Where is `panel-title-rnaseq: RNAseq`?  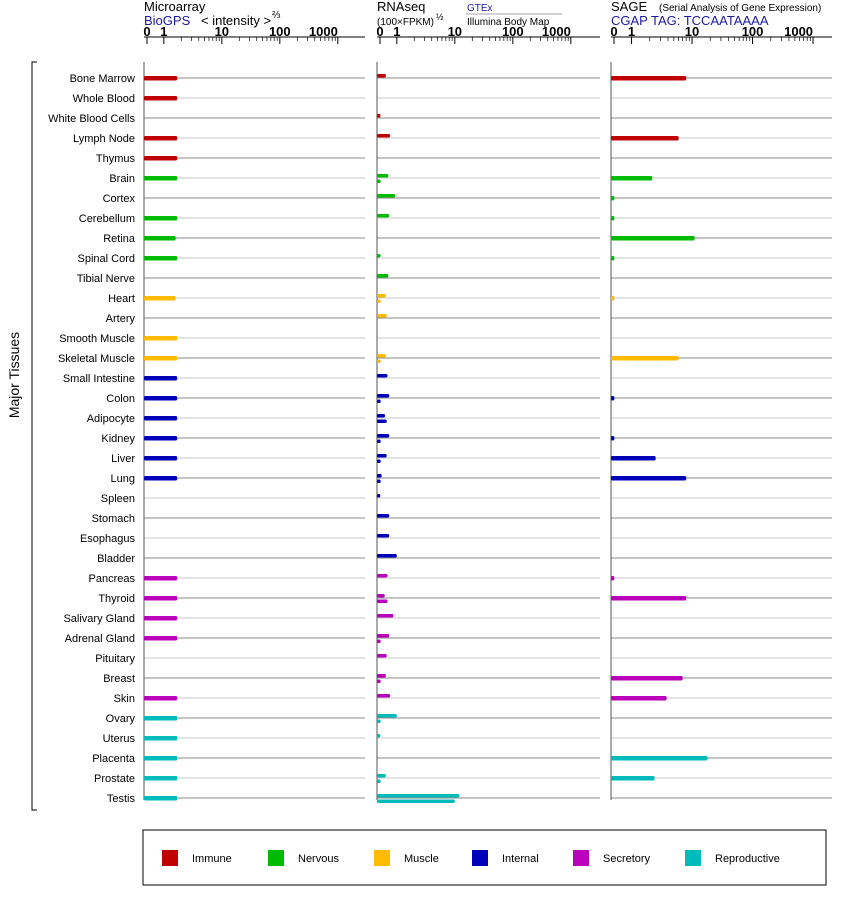 panel-title-rnaseq: RNAseq is located at coordinates (401, 7).